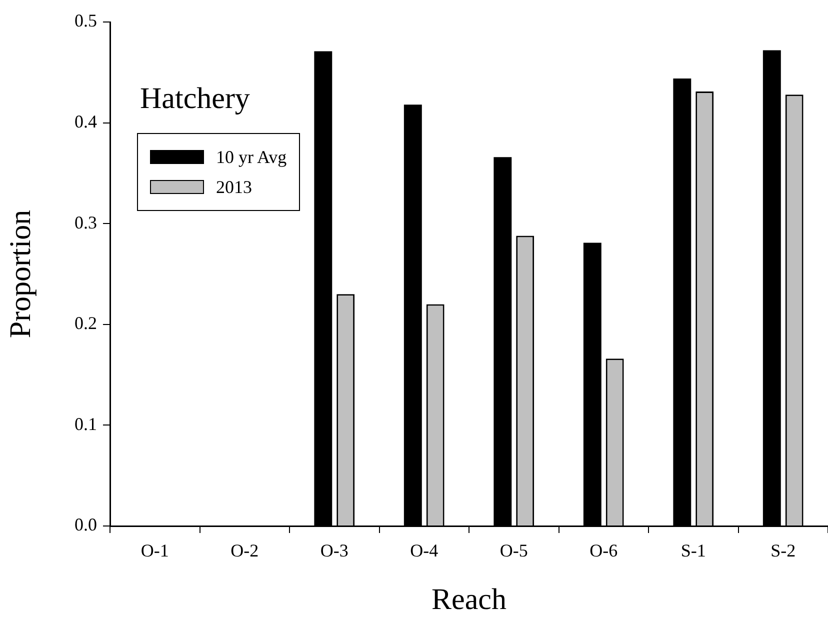 Image resolution: width=828 pixels, height=623 pixels. I want to click on x-tick-label: O-1, so click(154, 550).